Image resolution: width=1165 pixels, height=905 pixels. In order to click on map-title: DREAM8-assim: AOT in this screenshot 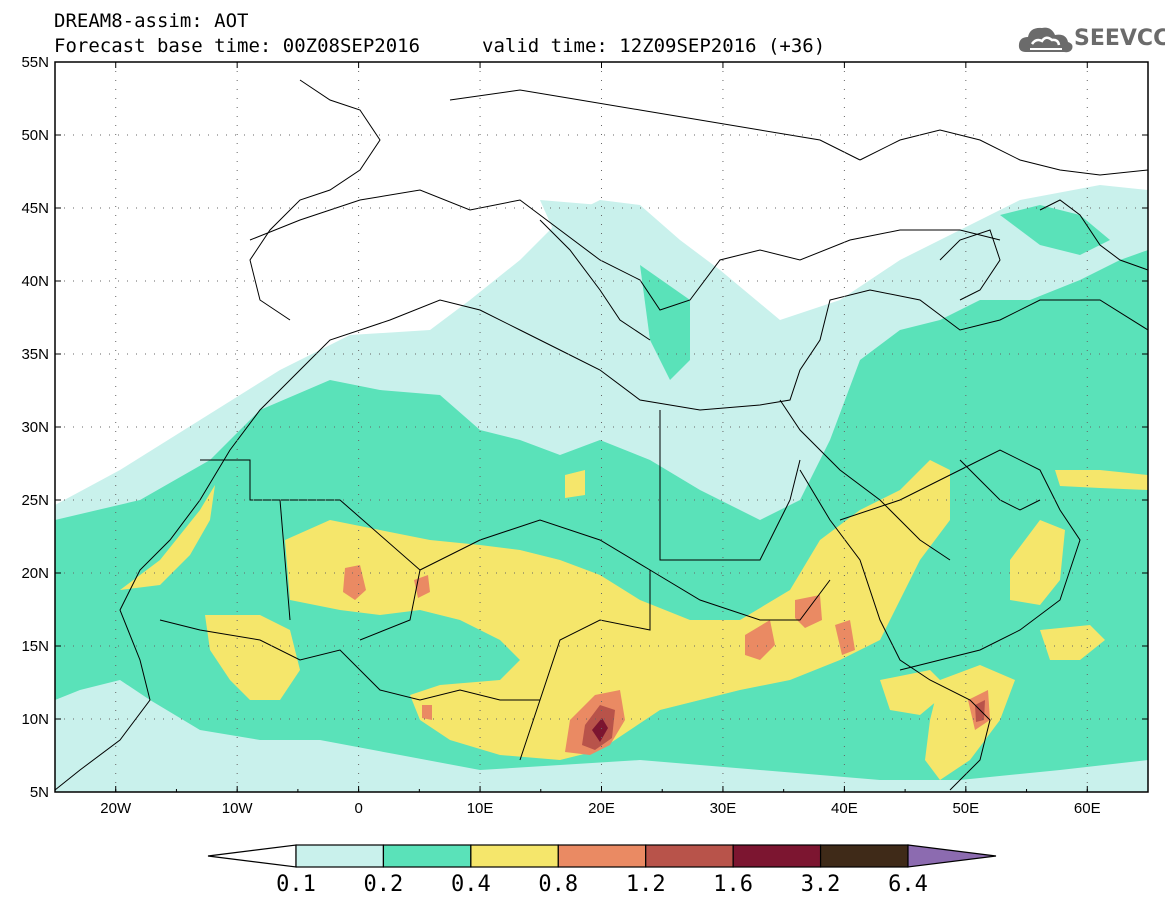, I will do `click(151, 21)`.